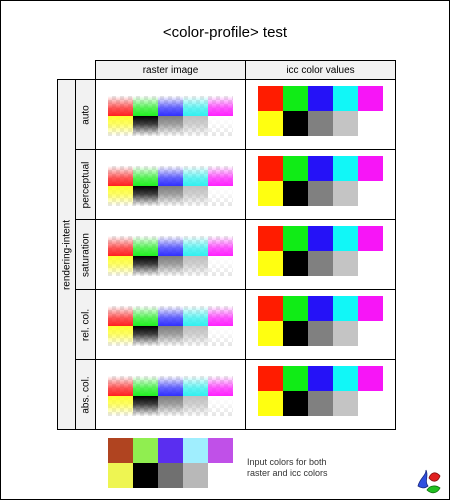 This screenshot has width=450, height=500. Describe the element at coordinates (170, 70) in the screenshot. I see `column-header-raster: raster image` at that location.